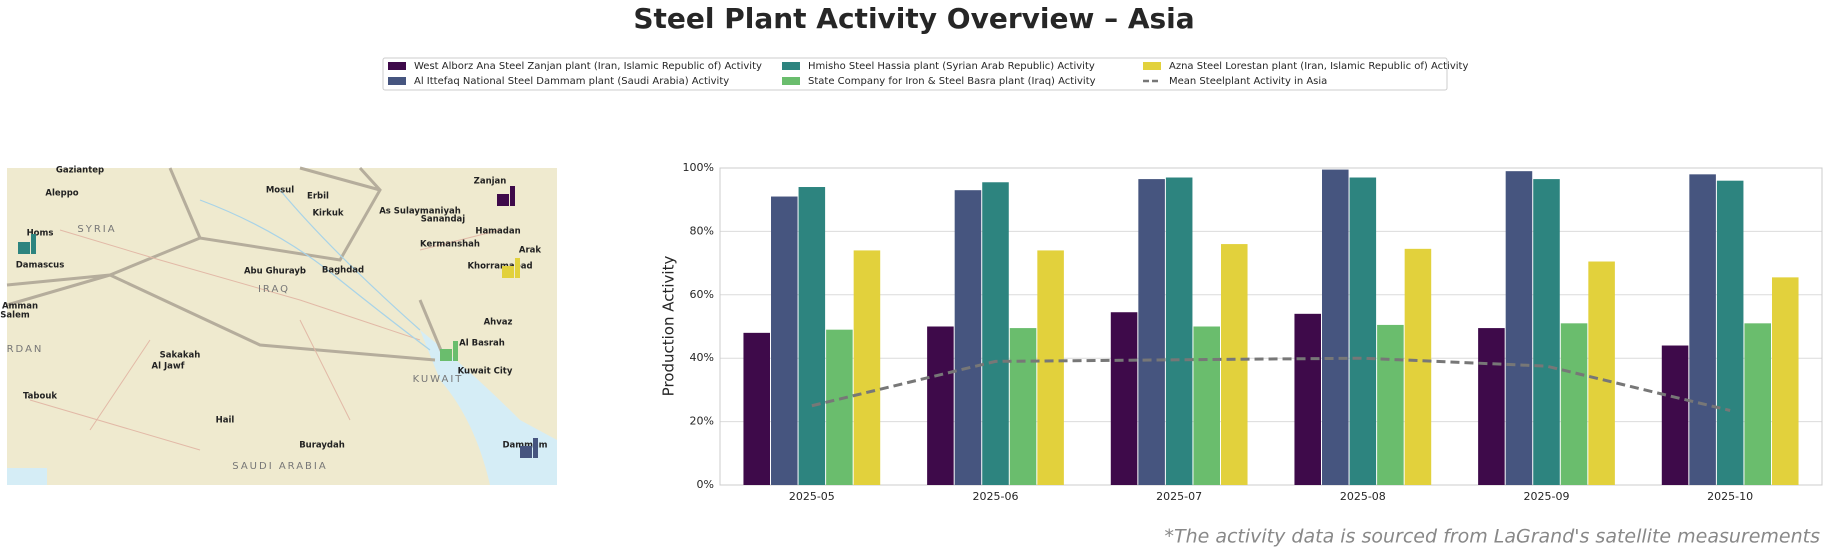 The width and height of the screenshot is (1828, 558). Describe the element at coordinates (443, 220) in the screenshot. I see `map-label: Sanandaj` at that location.